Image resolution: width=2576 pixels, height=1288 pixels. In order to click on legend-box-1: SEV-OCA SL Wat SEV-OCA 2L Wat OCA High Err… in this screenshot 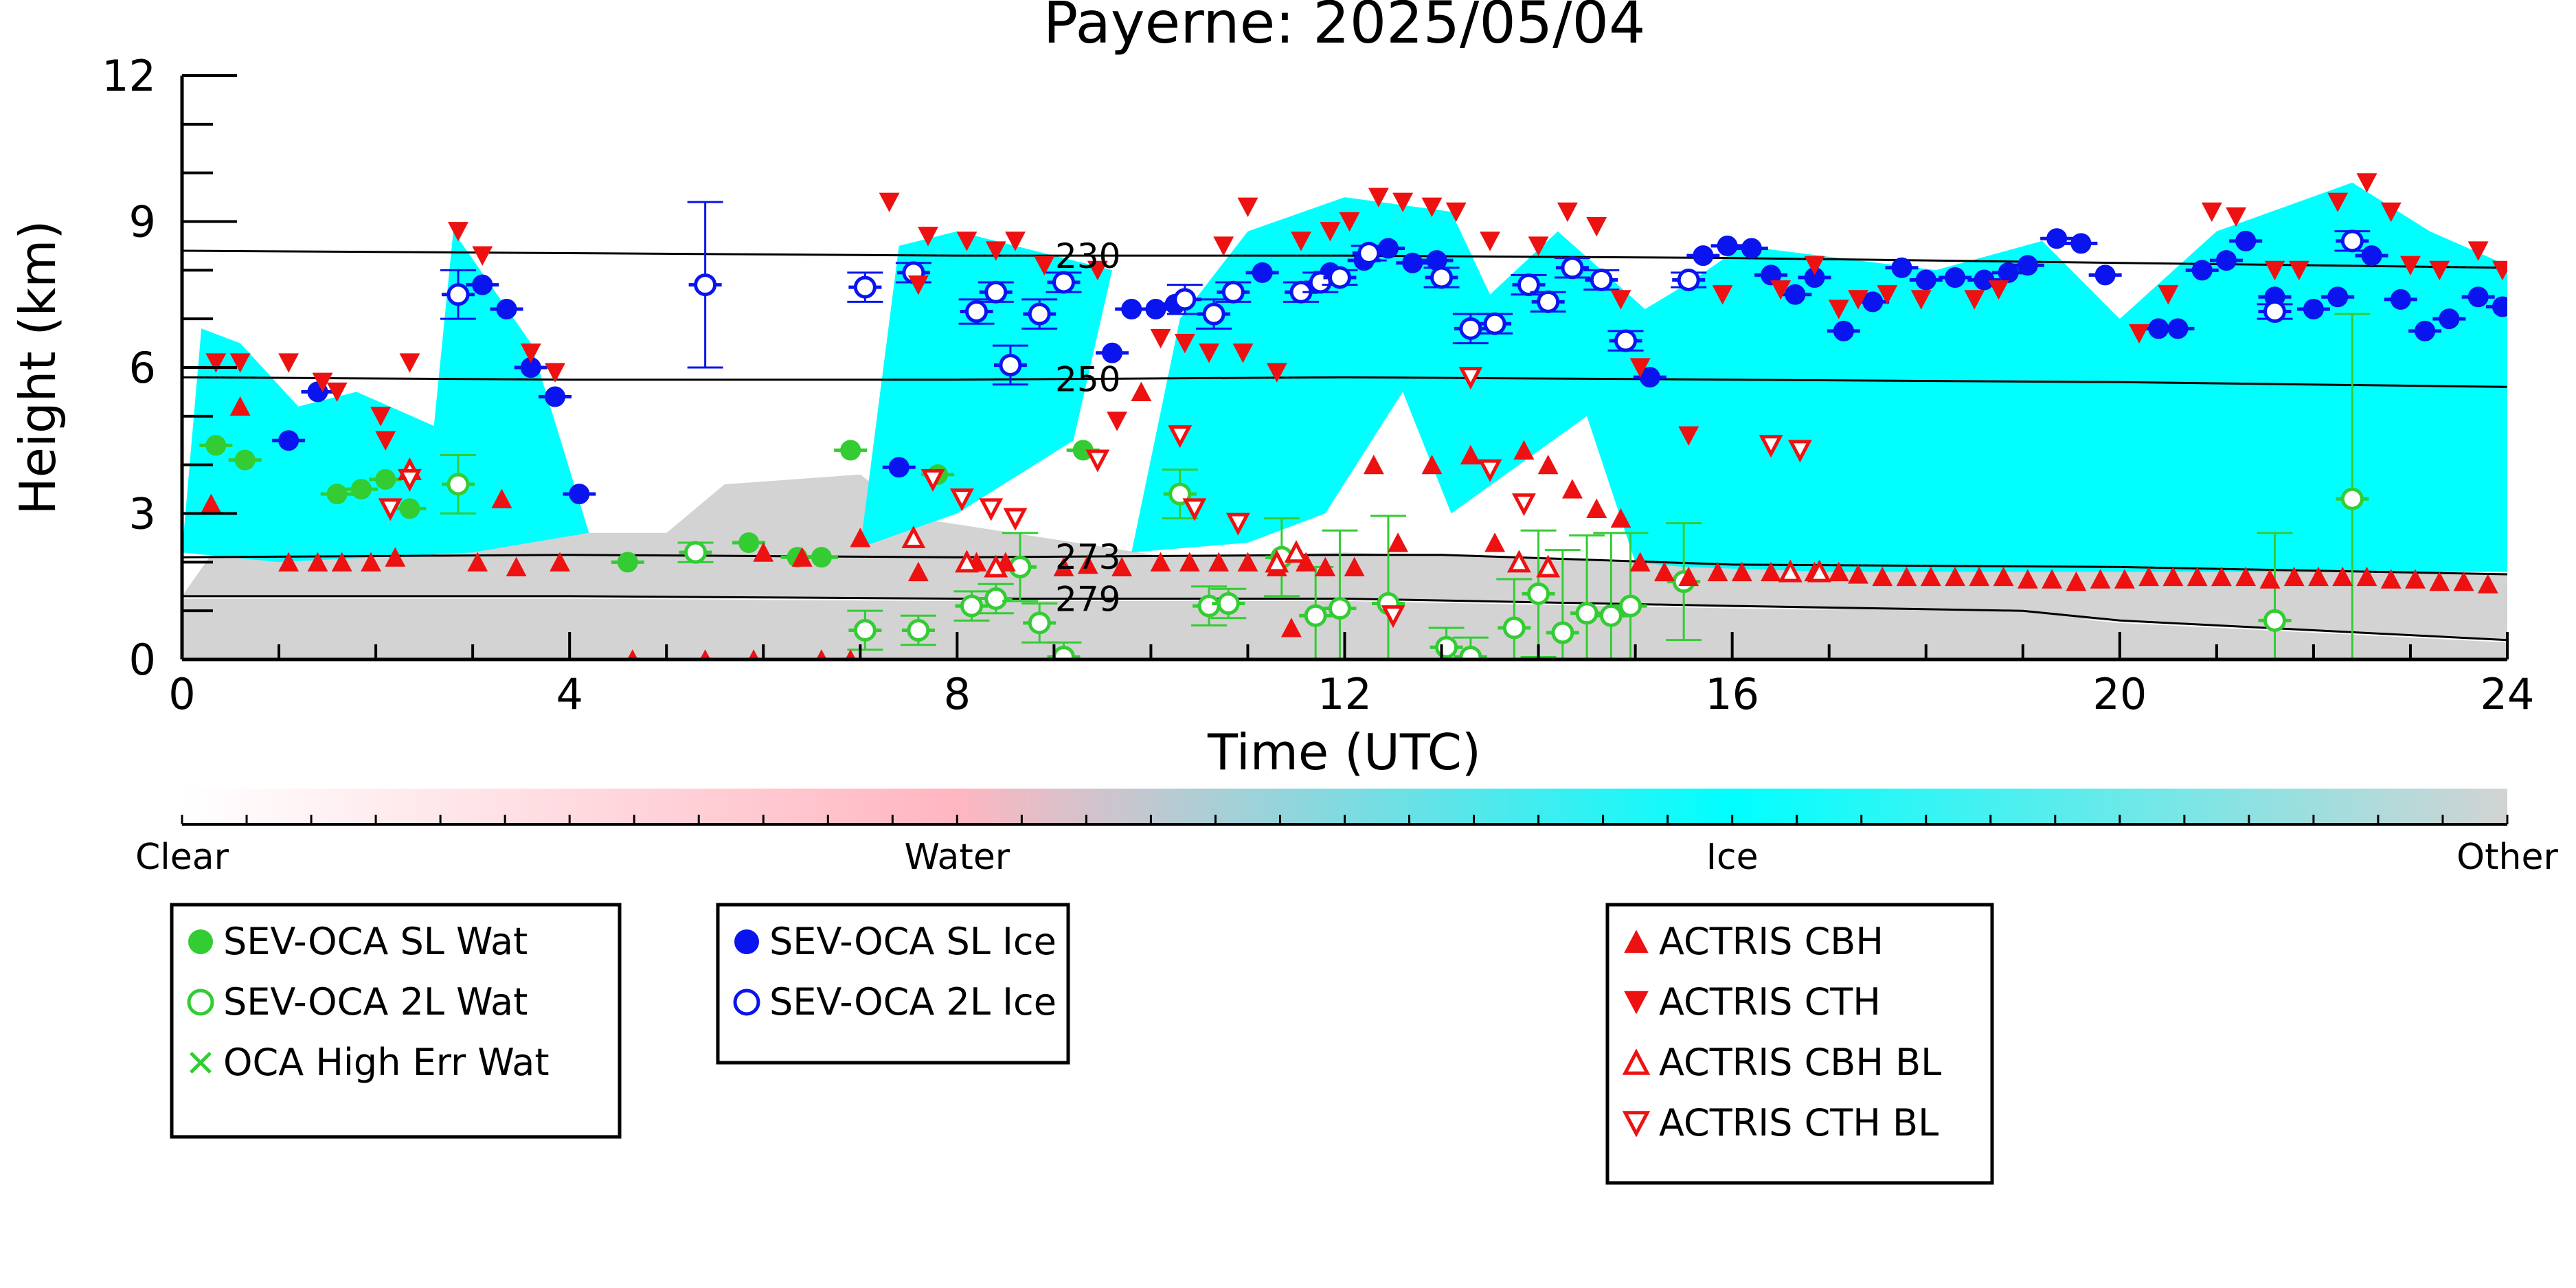, I will do `click(396, 1021)`.